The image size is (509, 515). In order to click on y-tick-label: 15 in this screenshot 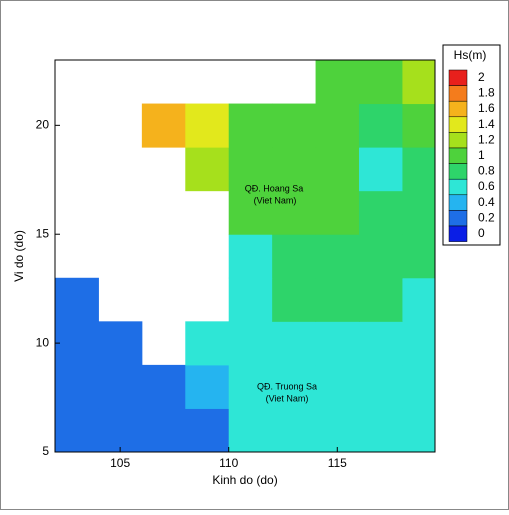, I will do `click(43, 233)`.